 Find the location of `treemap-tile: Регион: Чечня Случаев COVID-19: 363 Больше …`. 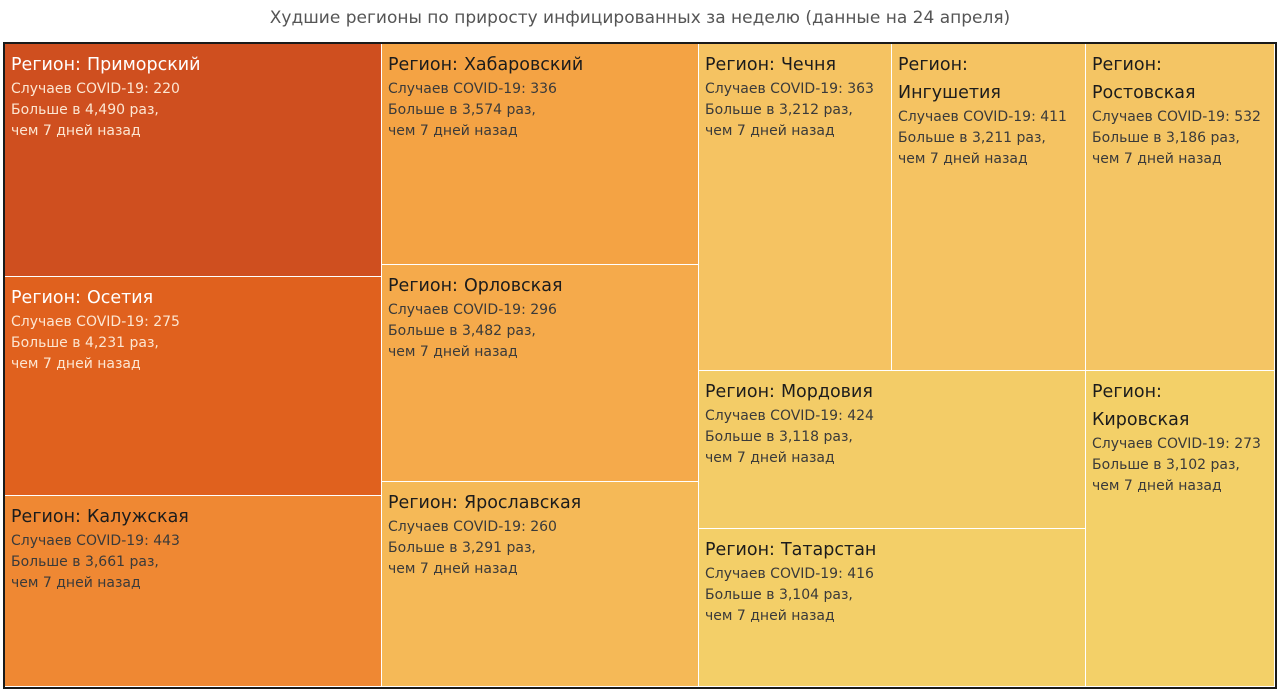

treemap-tile: Регион: Чечня Случаев COVID-19: 363 Больше … is located at coordinates (795, 207).